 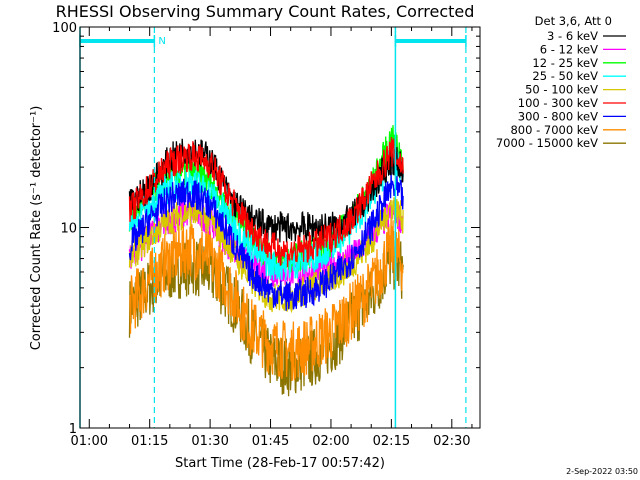 I want to click on night-label: N, so click(x=161, y=41).